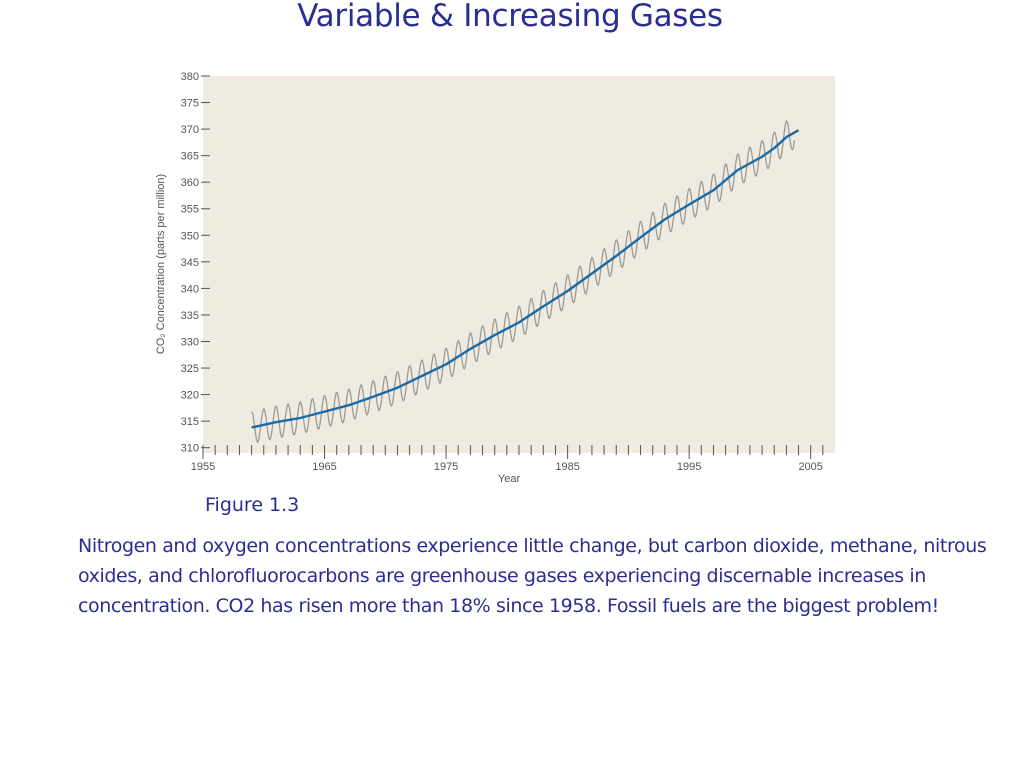 The width and height of the screenshot is (1024, 768). Describe the element at coordinates (190, 210) in the screenshot. I see `y-tick-label: 355` at that location.